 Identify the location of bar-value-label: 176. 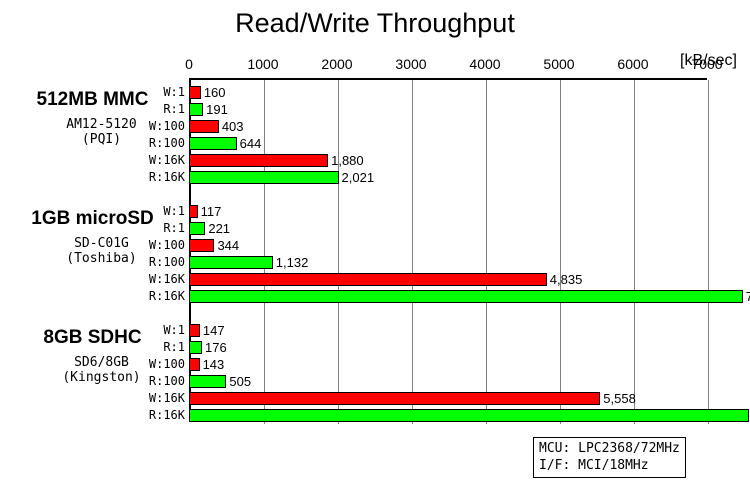
(216, 347).